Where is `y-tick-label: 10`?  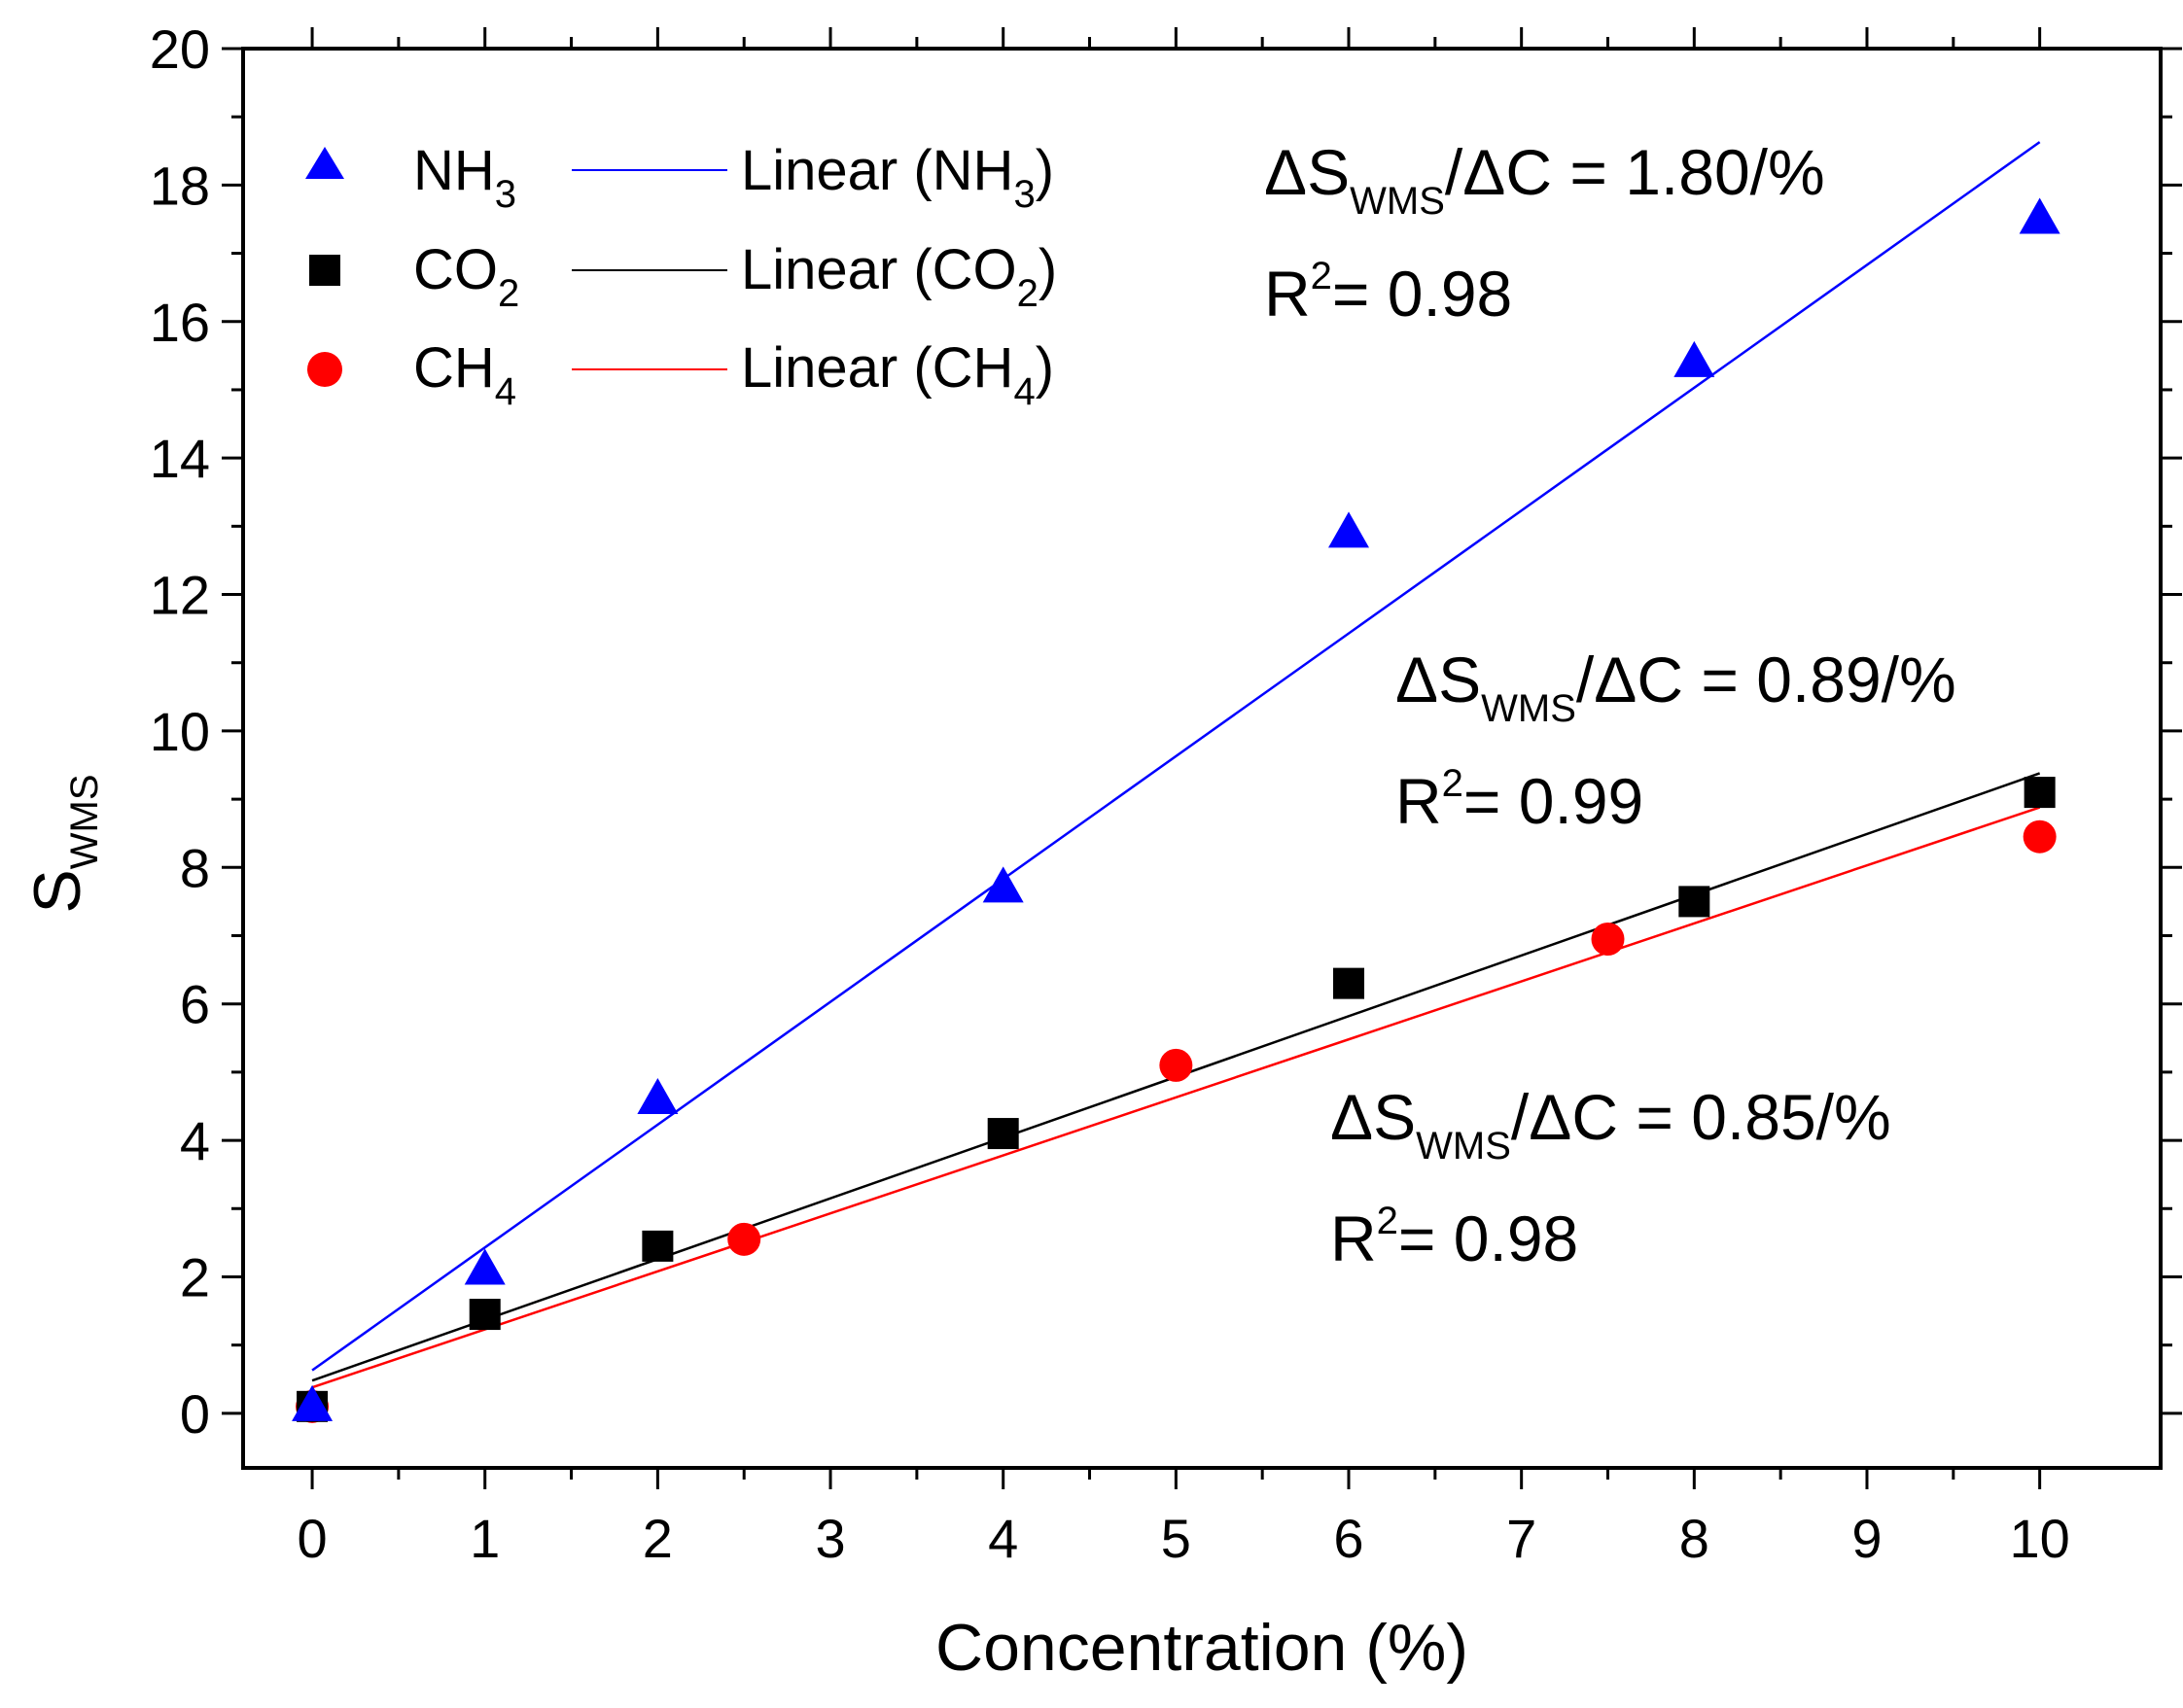 y-tick-label: 10 is located at coordinates (180, 732).